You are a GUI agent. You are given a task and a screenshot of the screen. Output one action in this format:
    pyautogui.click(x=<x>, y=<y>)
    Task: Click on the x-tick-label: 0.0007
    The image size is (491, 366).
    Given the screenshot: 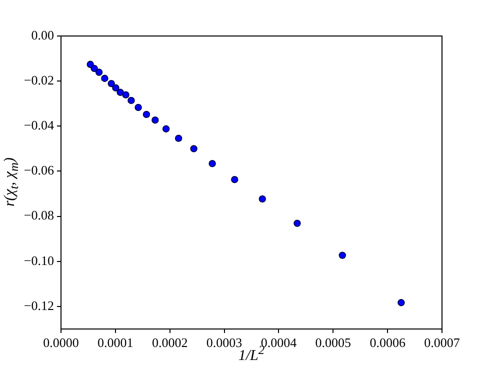 What is the action you would take?
    pyautogui.click(x=442, y=342)
    